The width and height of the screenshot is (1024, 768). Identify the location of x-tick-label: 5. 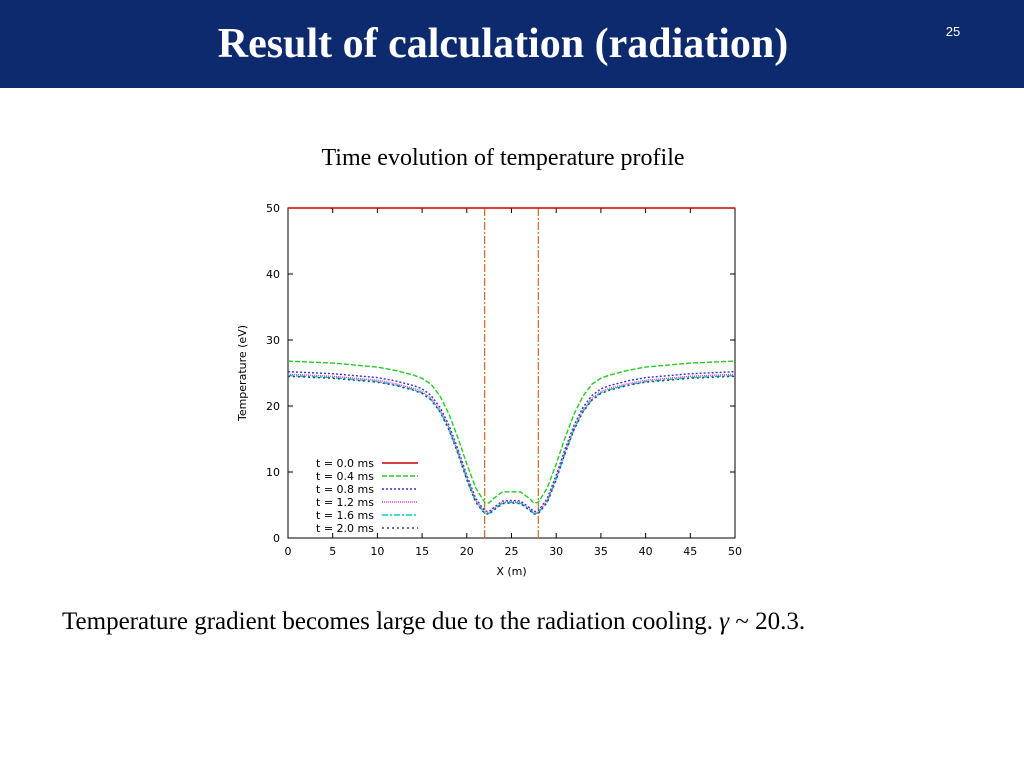
(332, 551).